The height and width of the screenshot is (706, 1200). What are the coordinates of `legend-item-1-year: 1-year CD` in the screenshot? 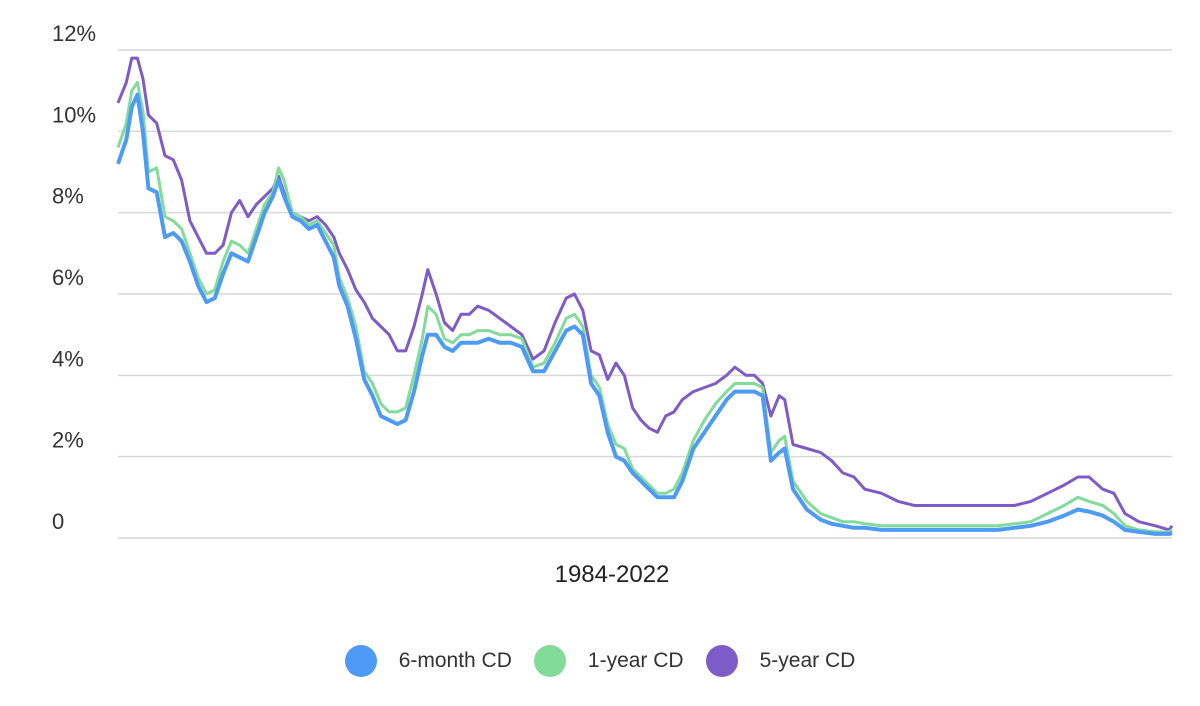 It's located at (608, 661).